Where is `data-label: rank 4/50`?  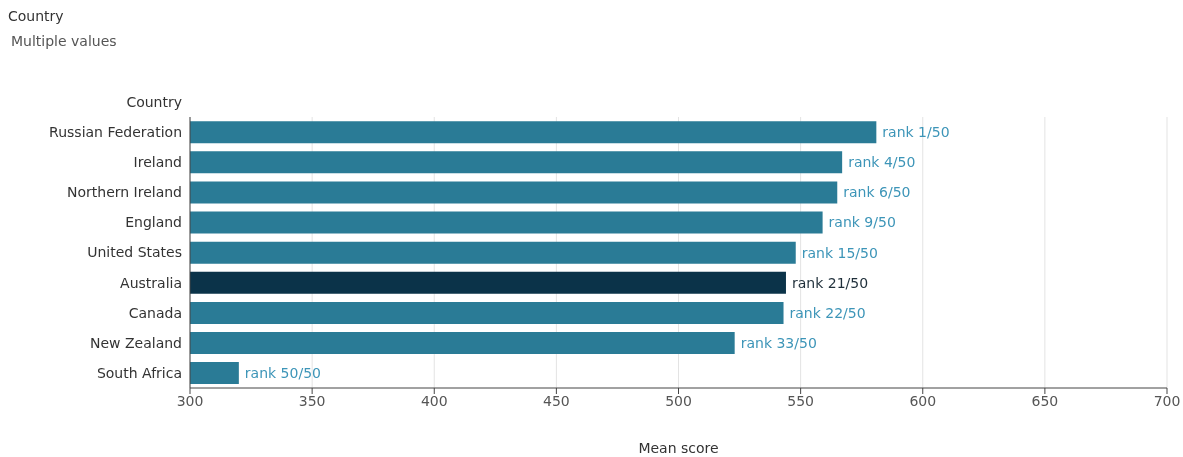
data-label: rank 4/50 is located at coordinates (882, 162).